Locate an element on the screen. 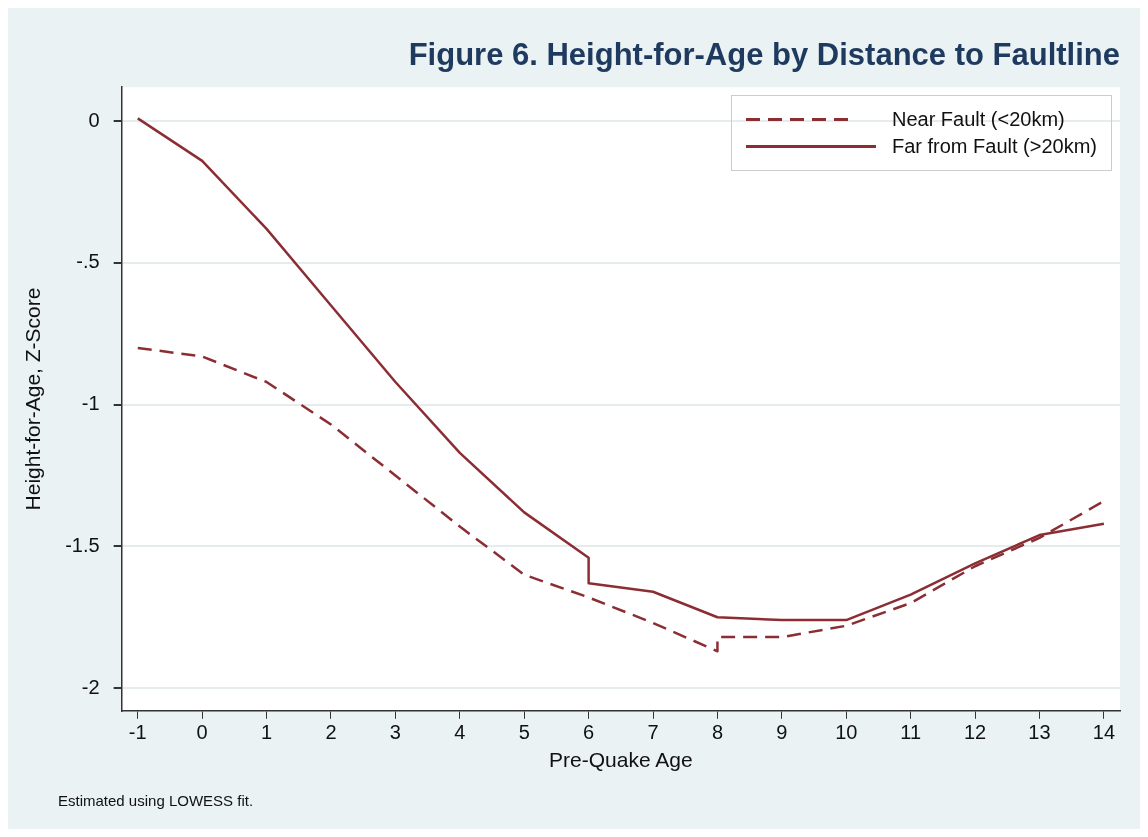 The width and height of the screenshot is (1148, 837). text: Estimated using LOWESS fit. is located at coordinates (156, 800).